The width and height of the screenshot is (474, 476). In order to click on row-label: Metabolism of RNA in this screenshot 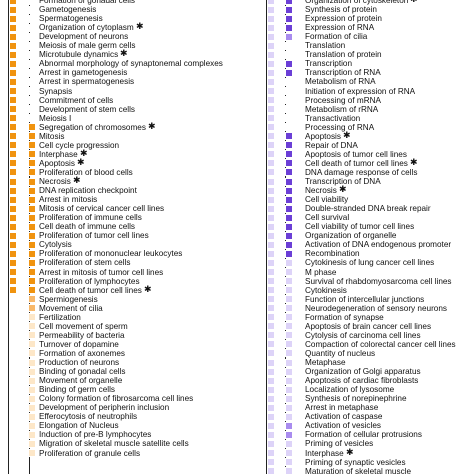, I will do `click(340, 82)`.